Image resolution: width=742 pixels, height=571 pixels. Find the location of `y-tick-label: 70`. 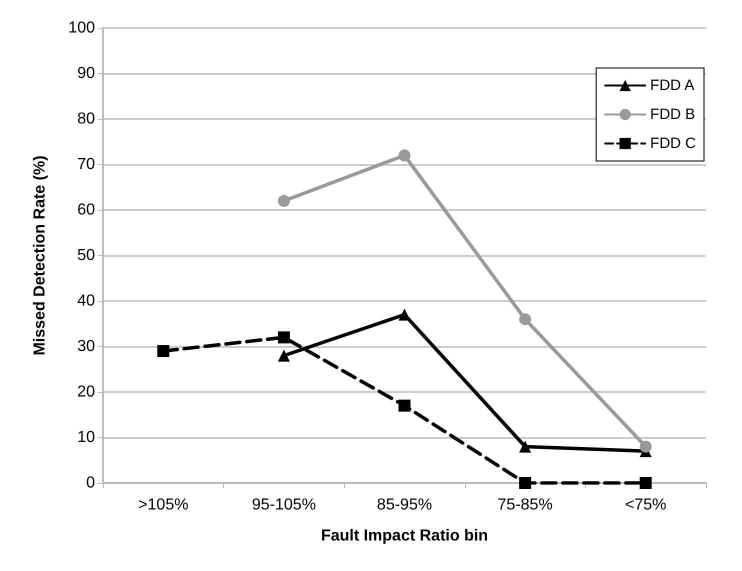

y-tick-label: 70 is located at coordinates (86, 164).